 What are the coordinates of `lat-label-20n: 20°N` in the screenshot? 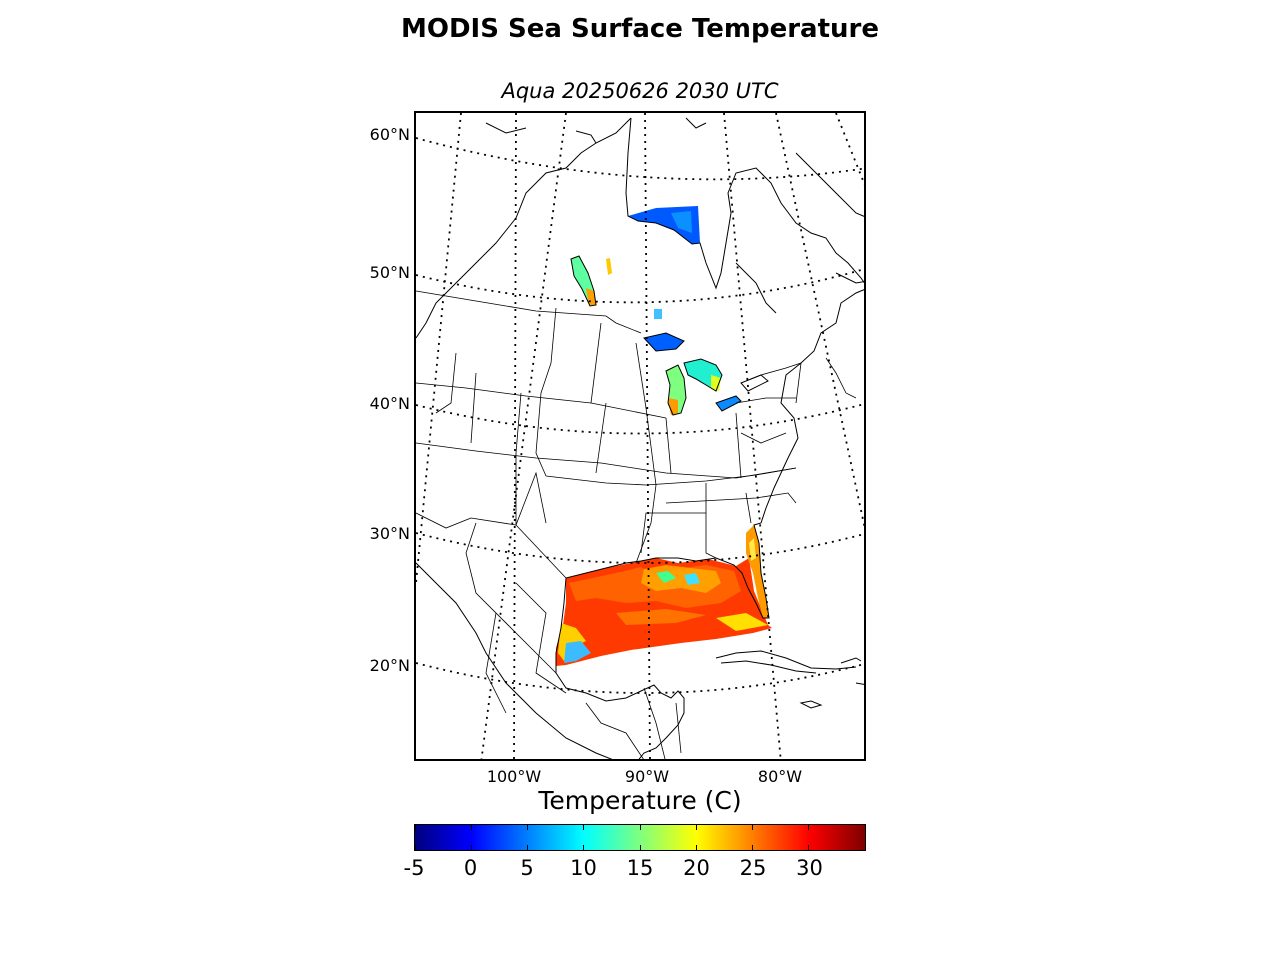 It's located at (389, 665).